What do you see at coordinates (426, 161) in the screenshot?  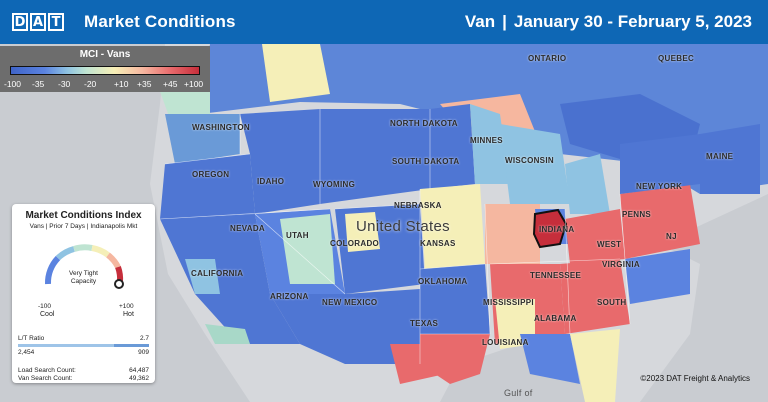 I see `label-south-dakota: SOUTH DAKOTA` at bounding box center [426, 161].